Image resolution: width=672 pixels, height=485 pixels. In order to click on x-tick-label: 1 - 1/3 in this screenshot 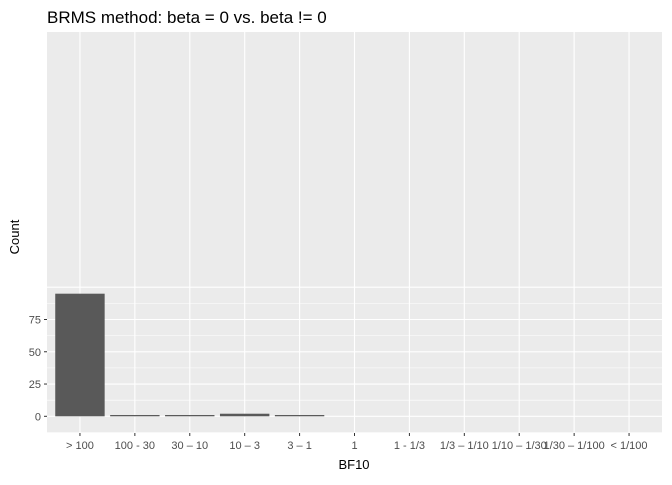, I will do `click(409, 446)`.